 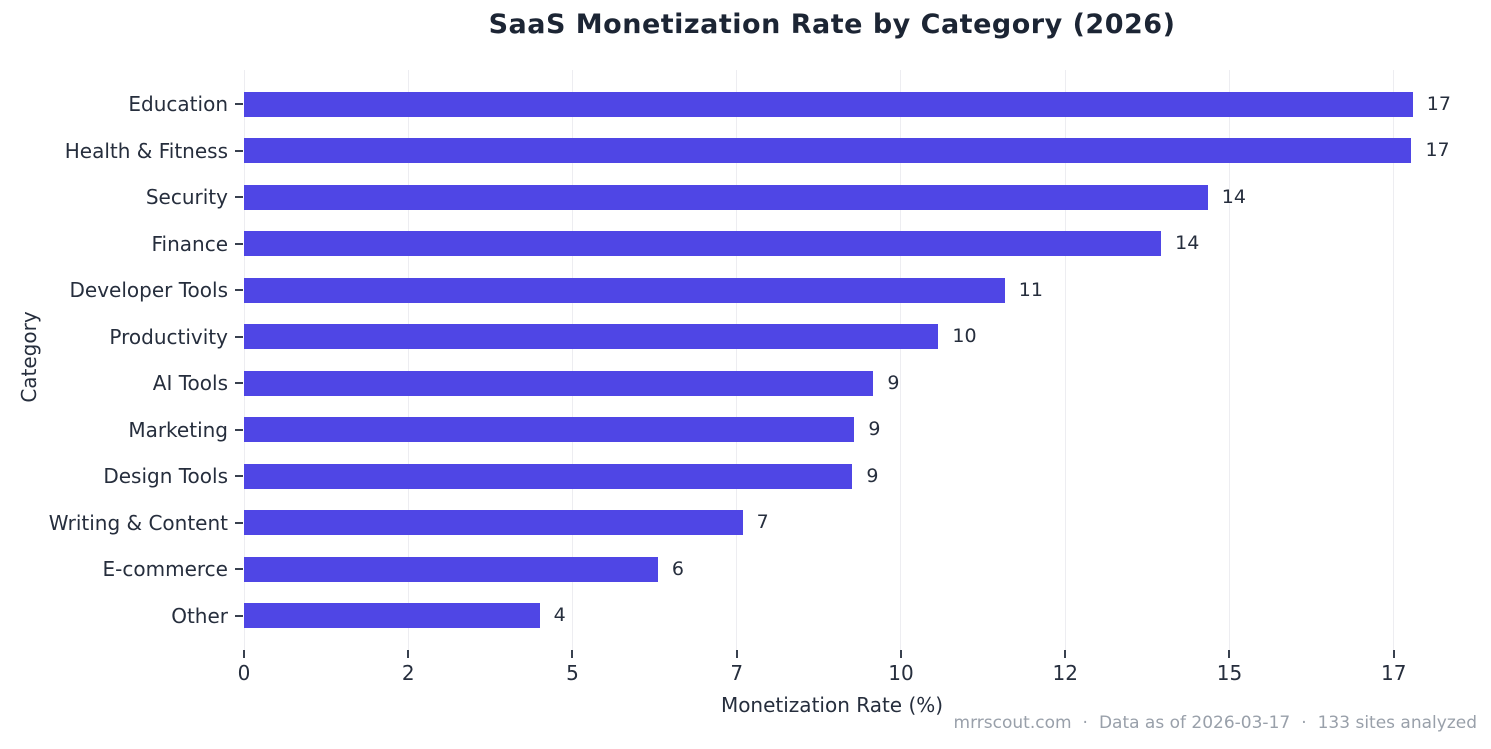 I want to click on x-tick-label: 7, so click(x=737, y=673).